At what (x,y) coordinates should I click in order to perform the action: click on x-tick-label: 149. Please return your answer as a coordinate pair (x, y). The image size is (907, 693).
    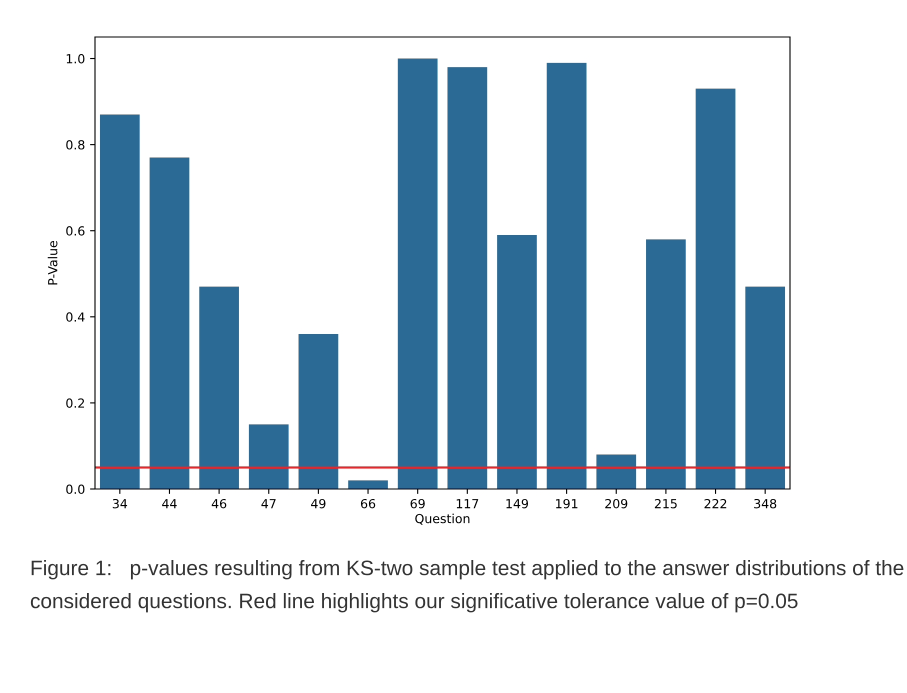
    Looking at the image, I should click on (517, 503).